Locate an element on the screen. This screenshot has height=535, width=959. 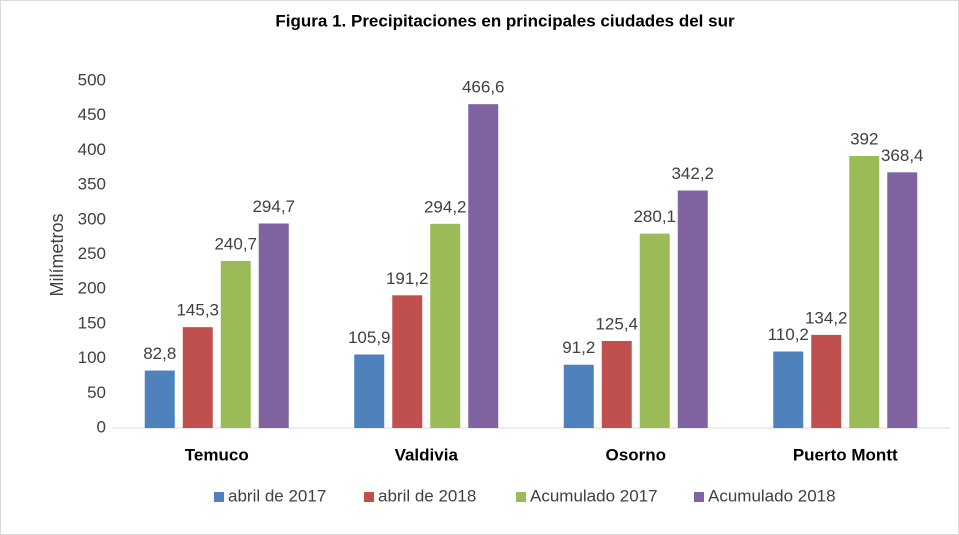
x-tick-label: Temuco is located at coordinates (217, 454).